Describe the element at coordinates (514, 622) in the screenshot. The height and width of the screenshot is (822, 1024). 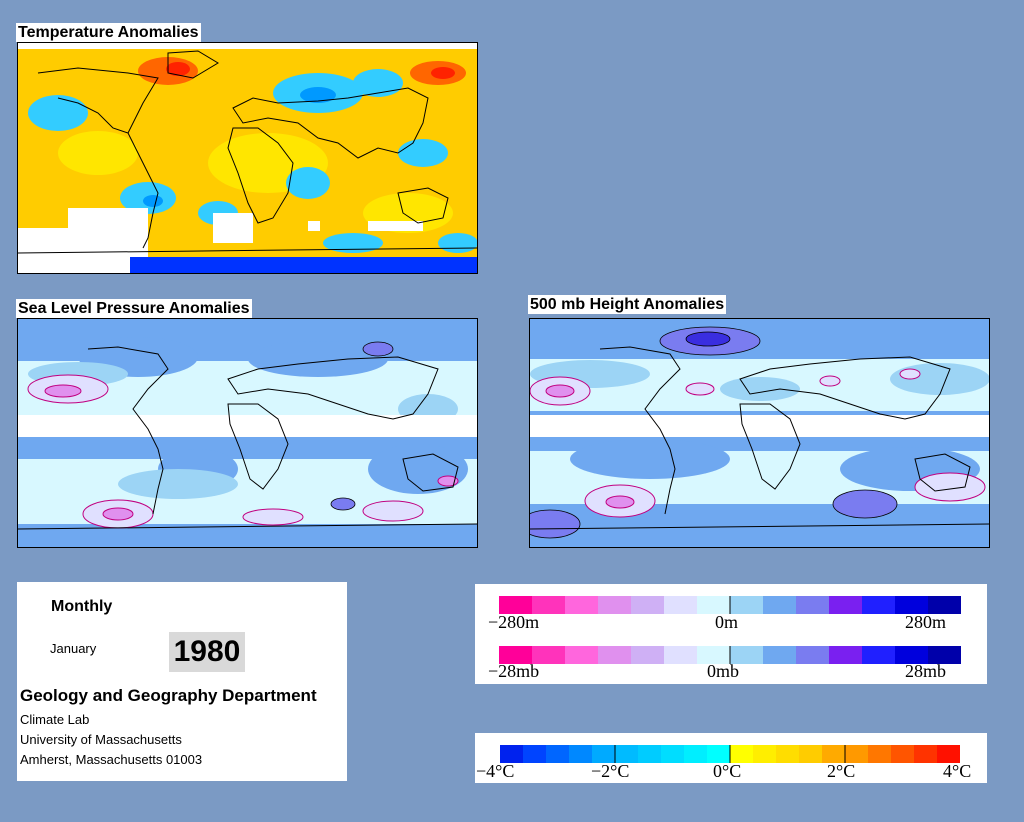
I see `height-min-label: −280m` at that location.